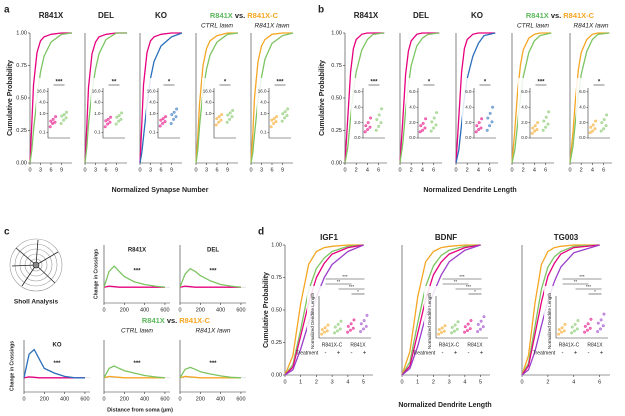  Describe the element at coordinates (261, 232) in the screenshot. I see `panel-label: d` at that location.